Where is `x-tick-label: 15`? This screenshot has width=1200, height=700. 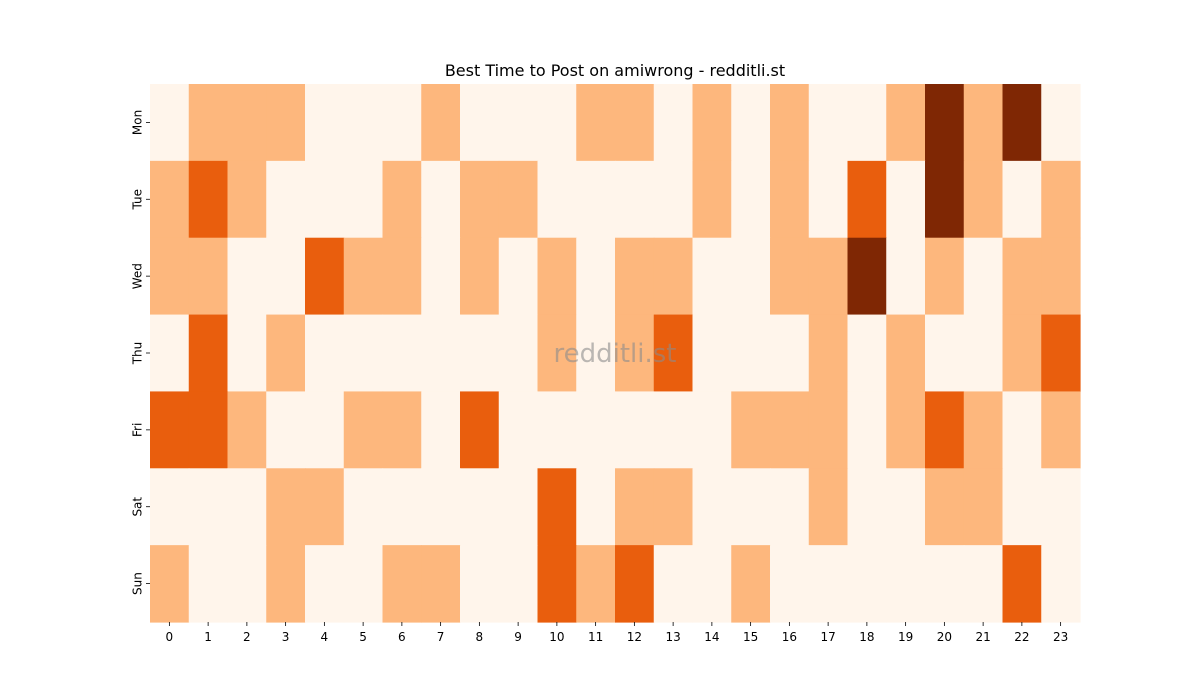 x-tick-label: 15 is located at coordinates (750, 637).